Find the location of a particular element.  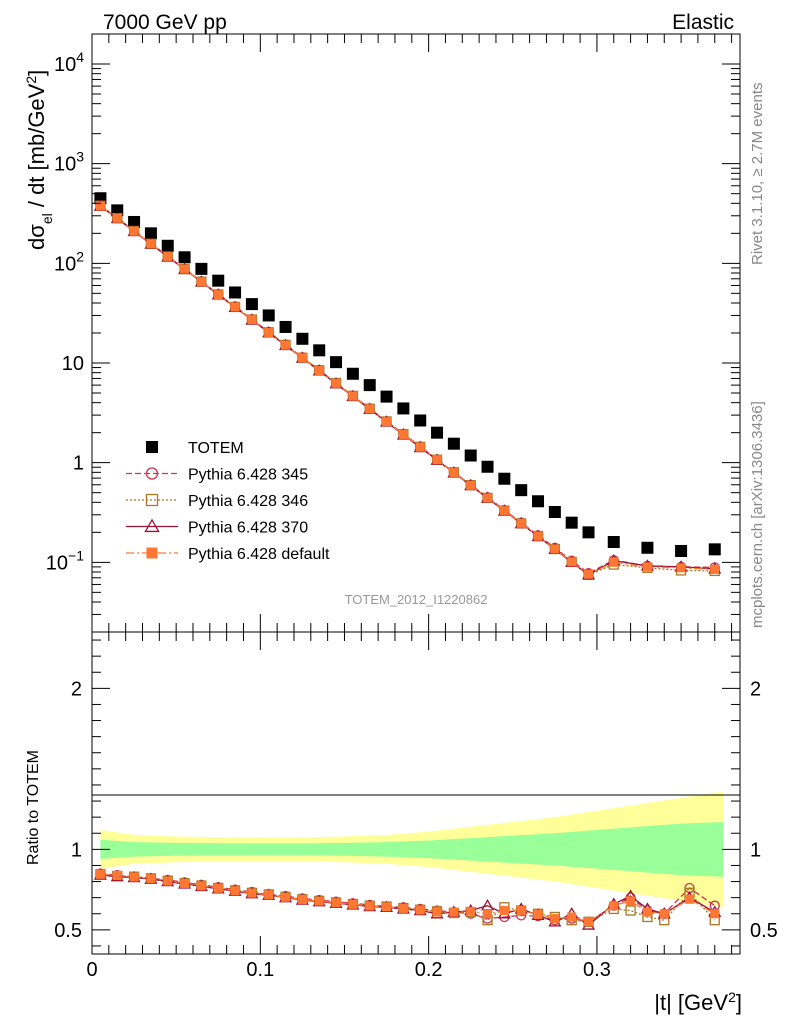

top-y-axis-label: dσel / dt [mb/GeV2] is located at coordinates (39, 160).